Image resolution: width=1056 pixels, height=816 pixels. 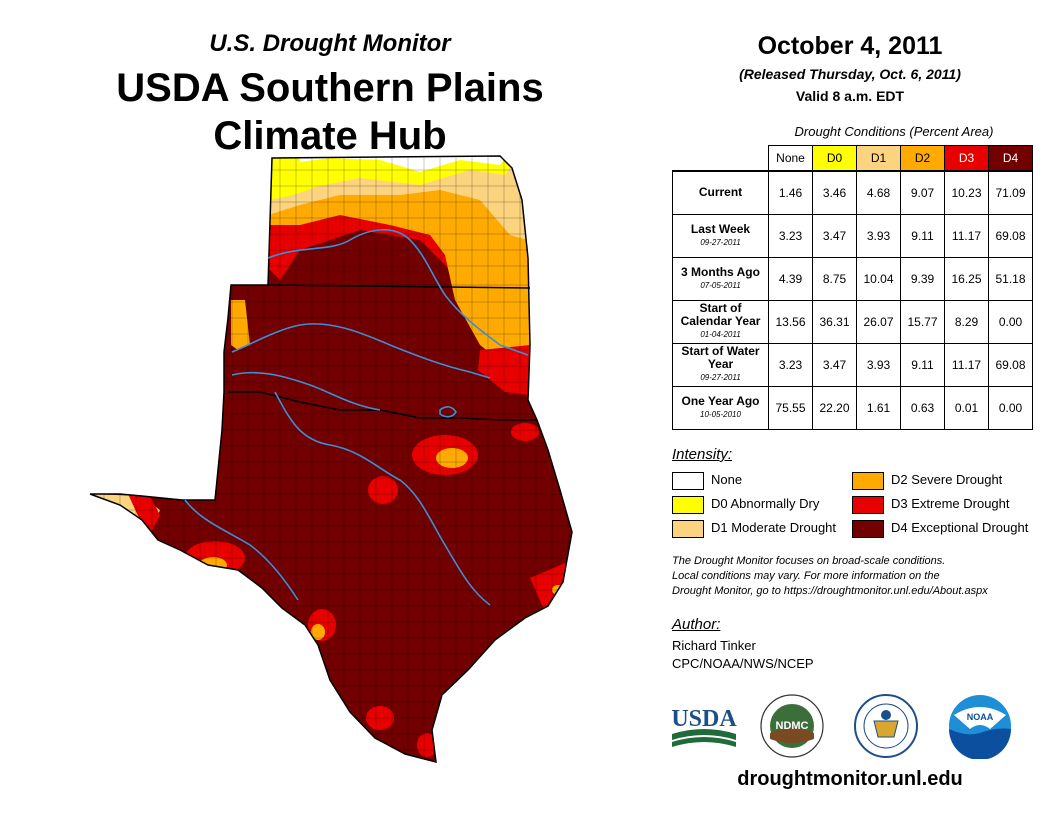 I want to click on table-cell: 13.56, so click(x=790, y=321).